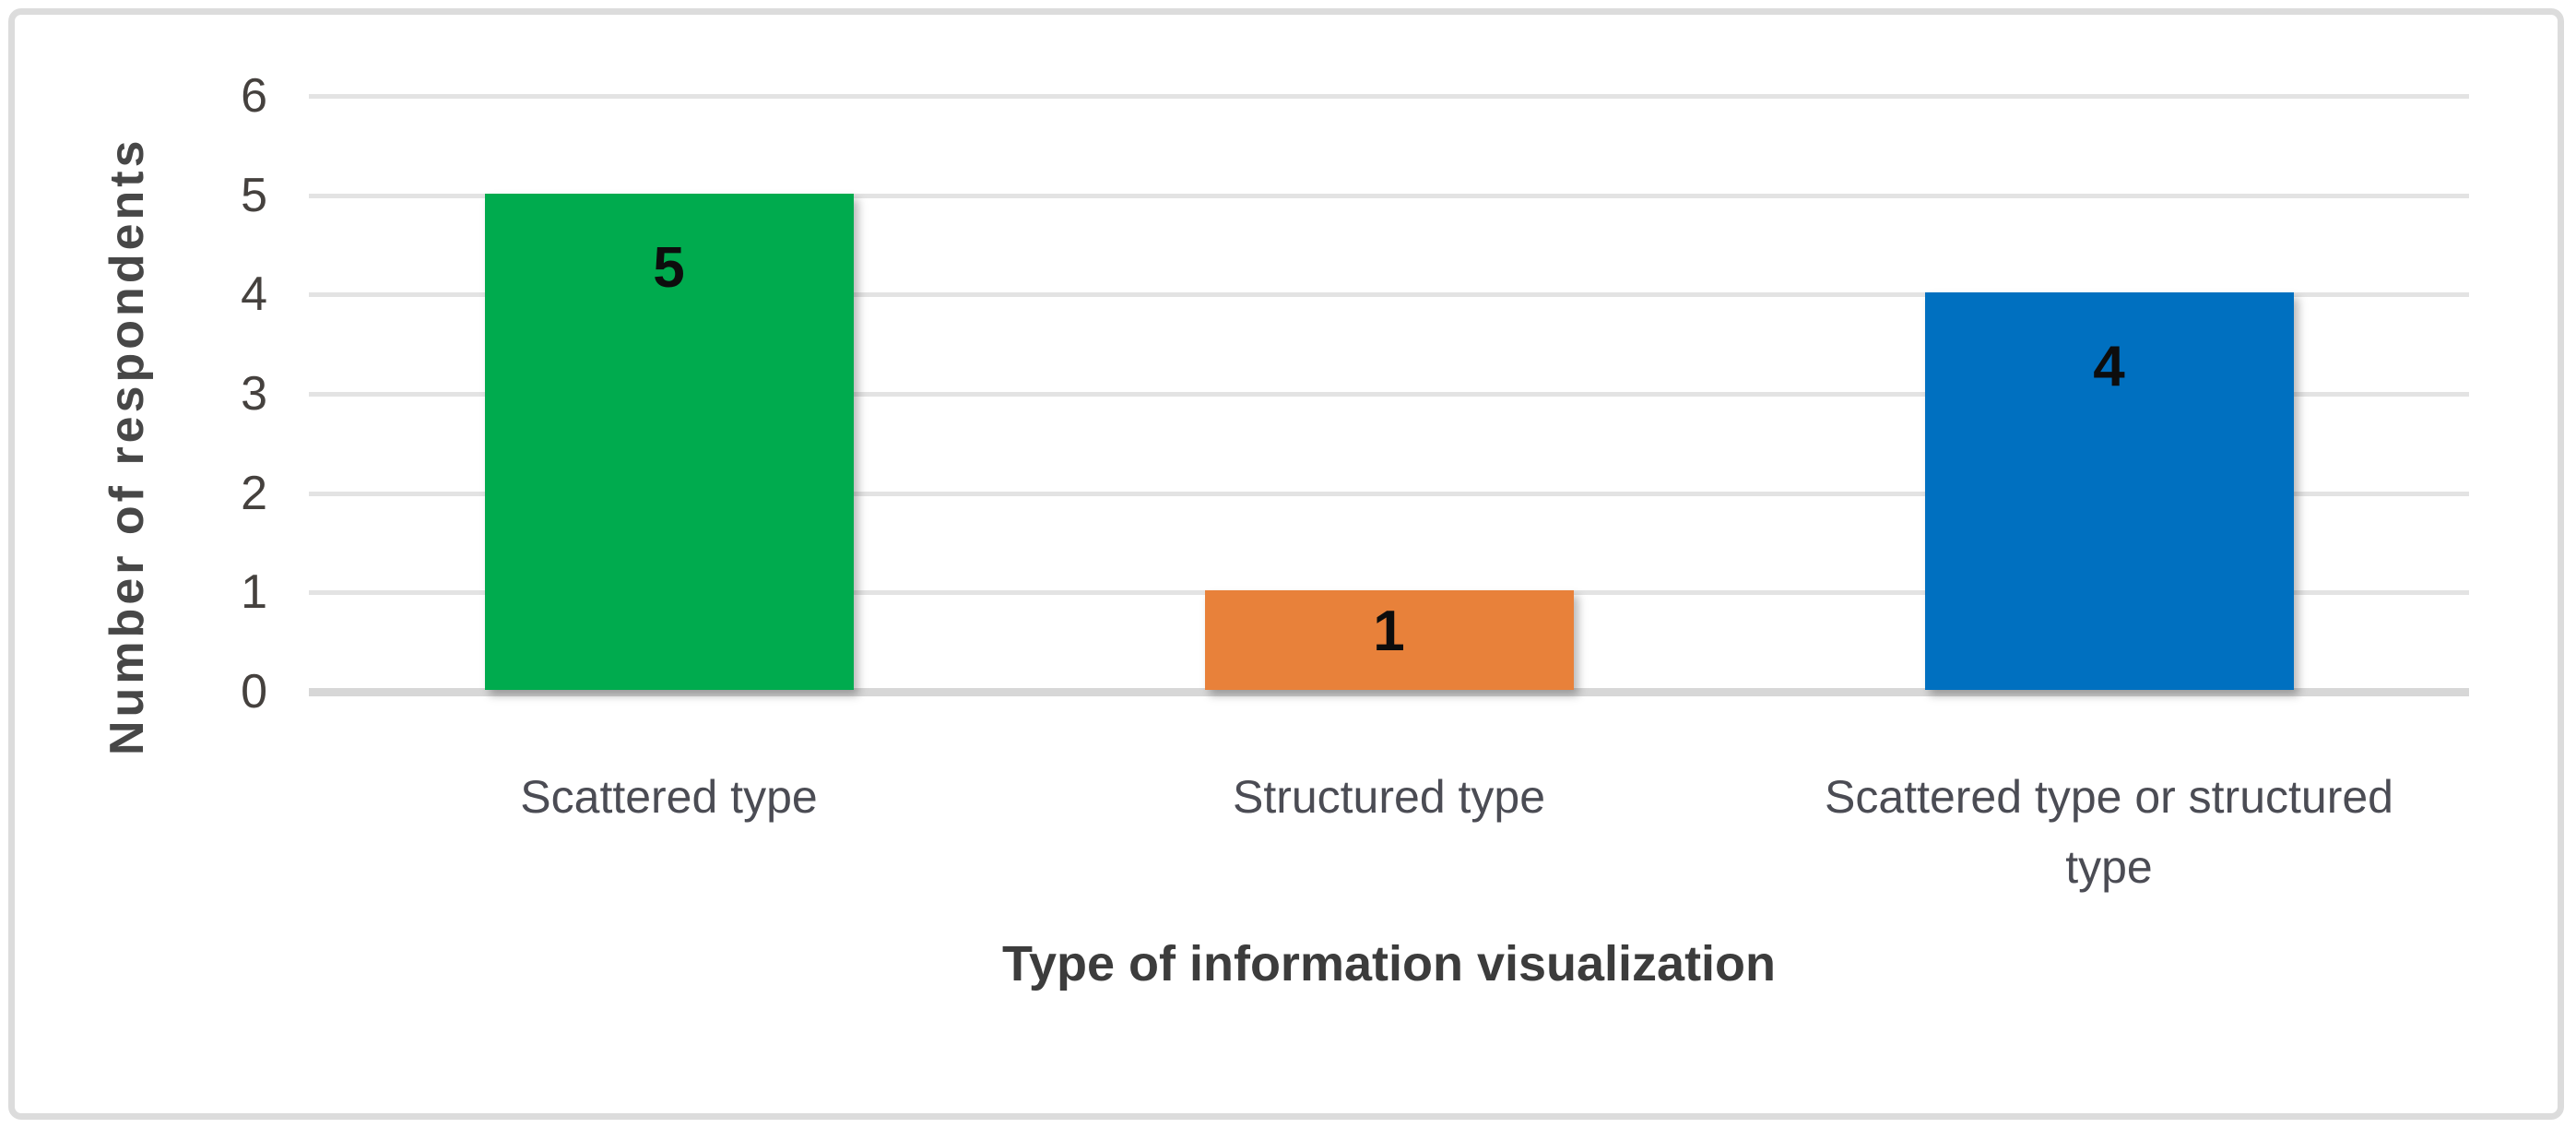 The image size is (2576, 1128). What do you see at coordinates (254, 394) in the screenshot?
I see `y-tick-label-3: 3` at bounding box center [254, 394].